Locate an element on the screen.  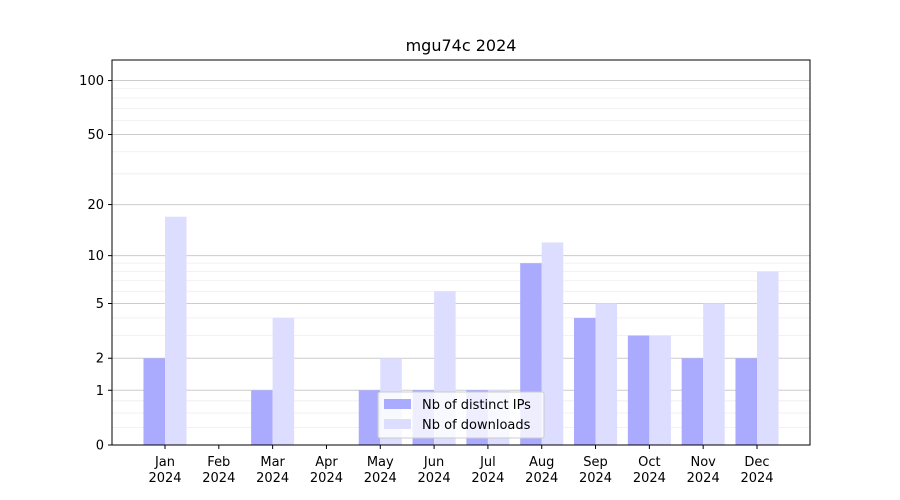
y-tick-label: 10 is located at coordinates (95, 256).